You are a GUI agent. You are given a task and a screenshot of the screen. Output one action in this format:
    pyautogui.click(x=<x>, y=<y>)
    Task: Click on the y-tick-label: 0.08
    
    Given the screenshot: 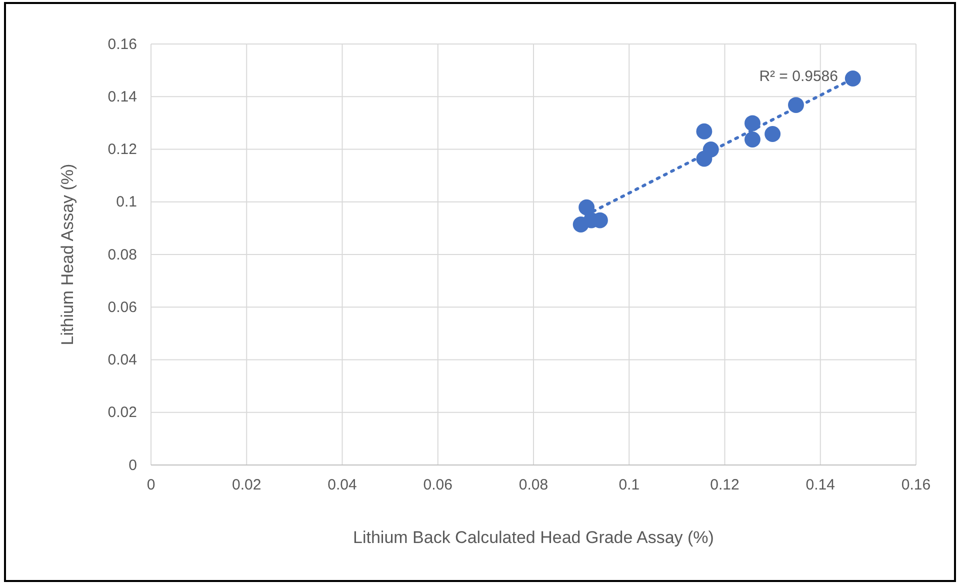 What is the action you would take?
    pyautogui.click(x=122, y=255)
    